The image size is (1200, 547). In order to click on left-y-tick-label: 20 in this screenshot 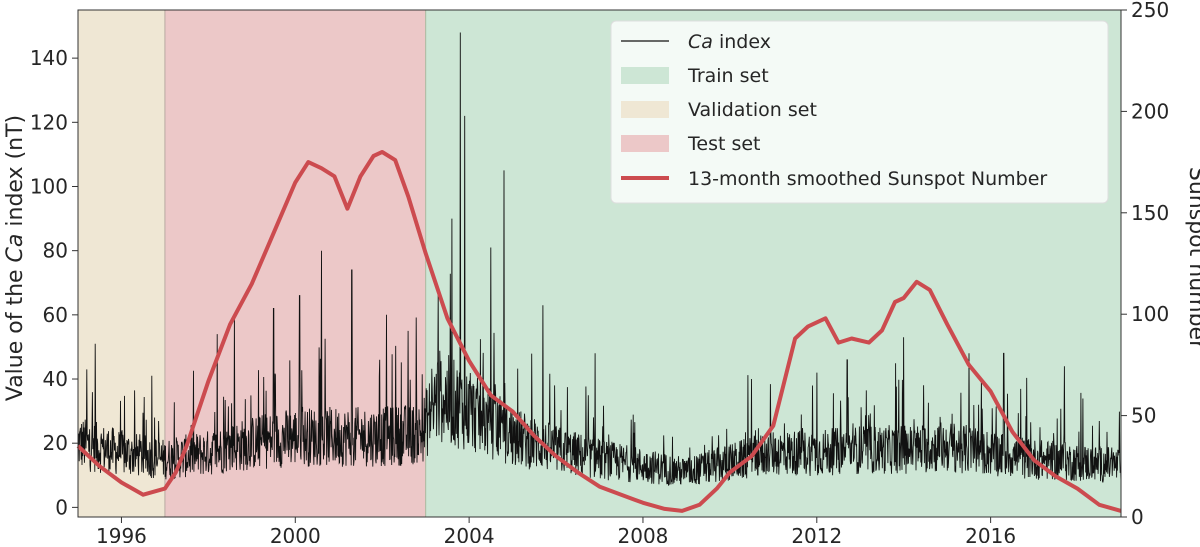, I will do `click(55, 443)`.